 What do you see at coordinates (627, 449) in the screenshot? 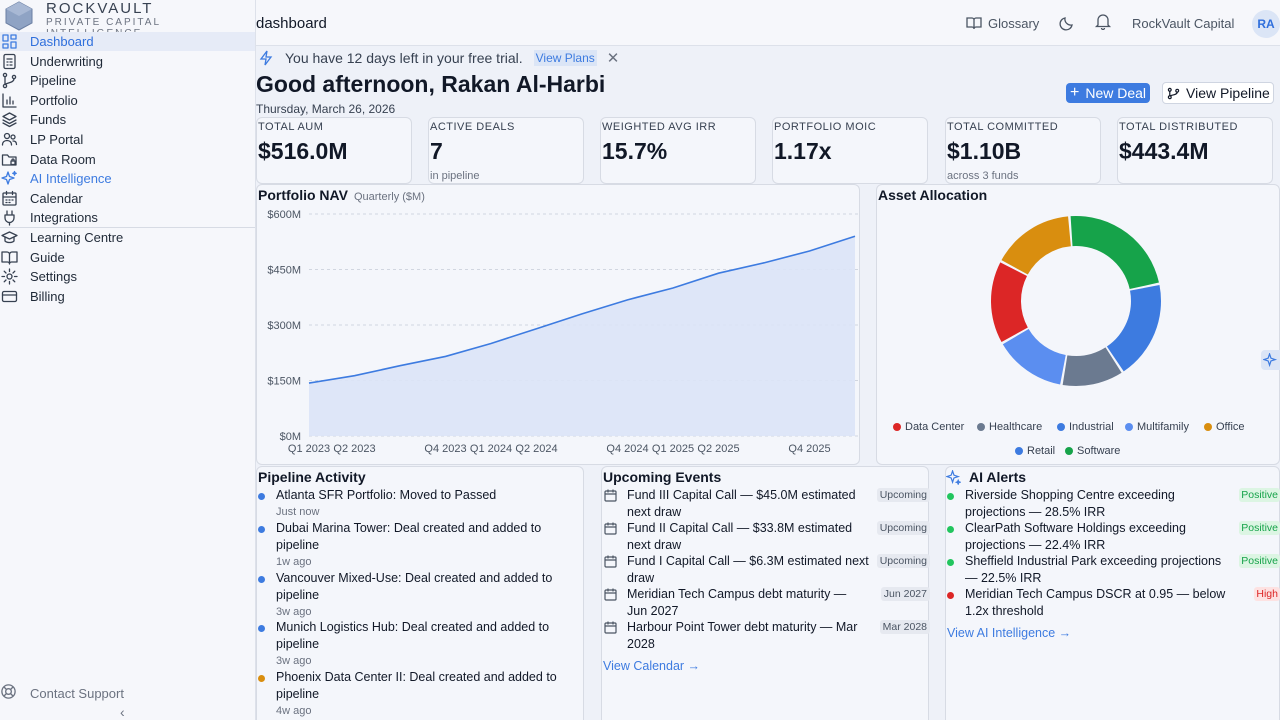
I see `x-tick-label: Q4 2024` at bounding box center [627, 449].